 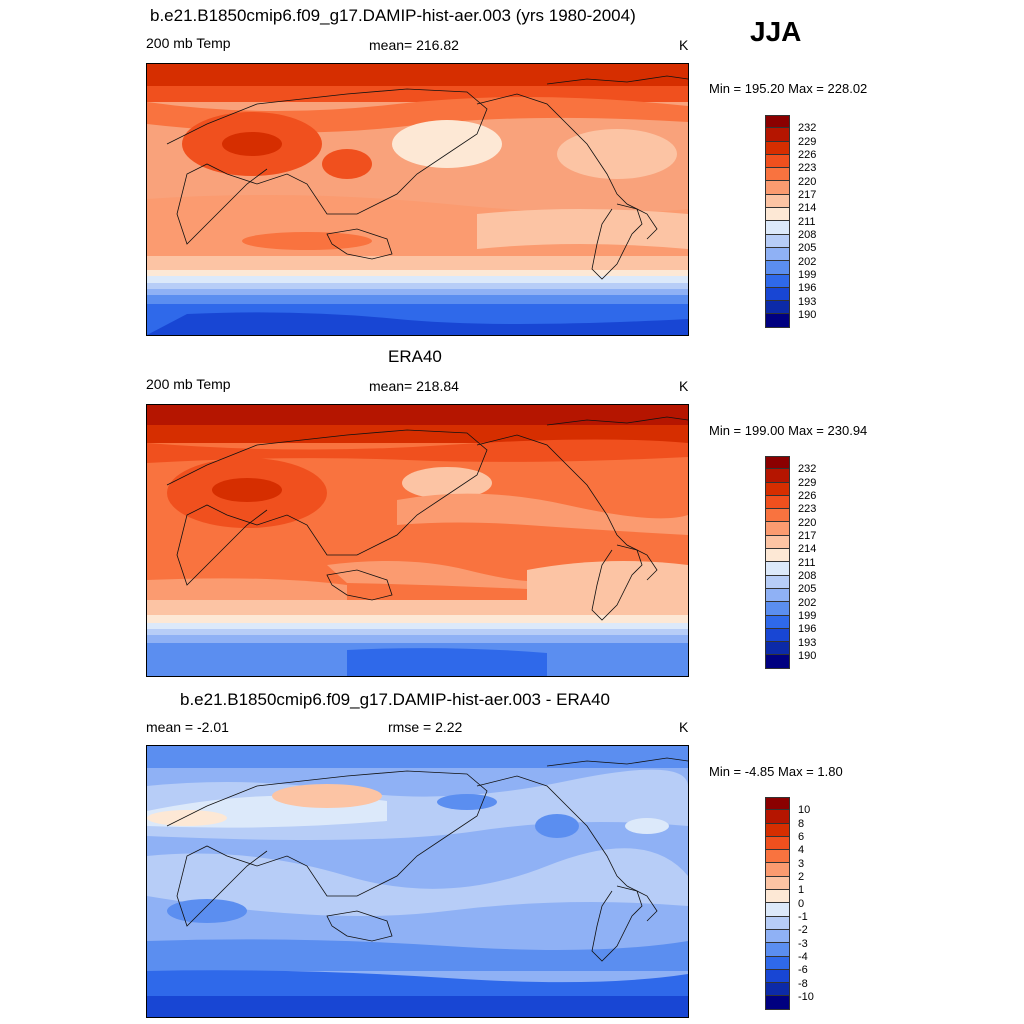 I want to click on panel2-colorbar-label: 196, so click(x=807, y=629).